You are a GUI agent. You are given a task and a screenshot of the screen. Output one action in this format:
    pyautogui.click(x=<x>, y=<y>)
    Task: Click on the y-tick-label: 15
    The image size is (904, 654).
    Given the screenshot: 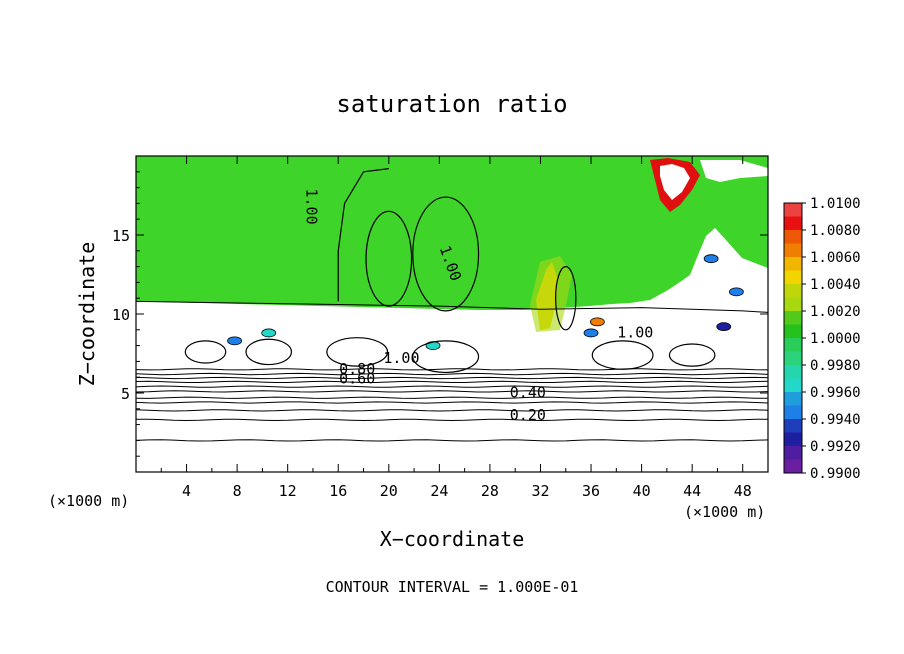 What is the action you would take?
    pyautogui.click(x=121, y=236)
    